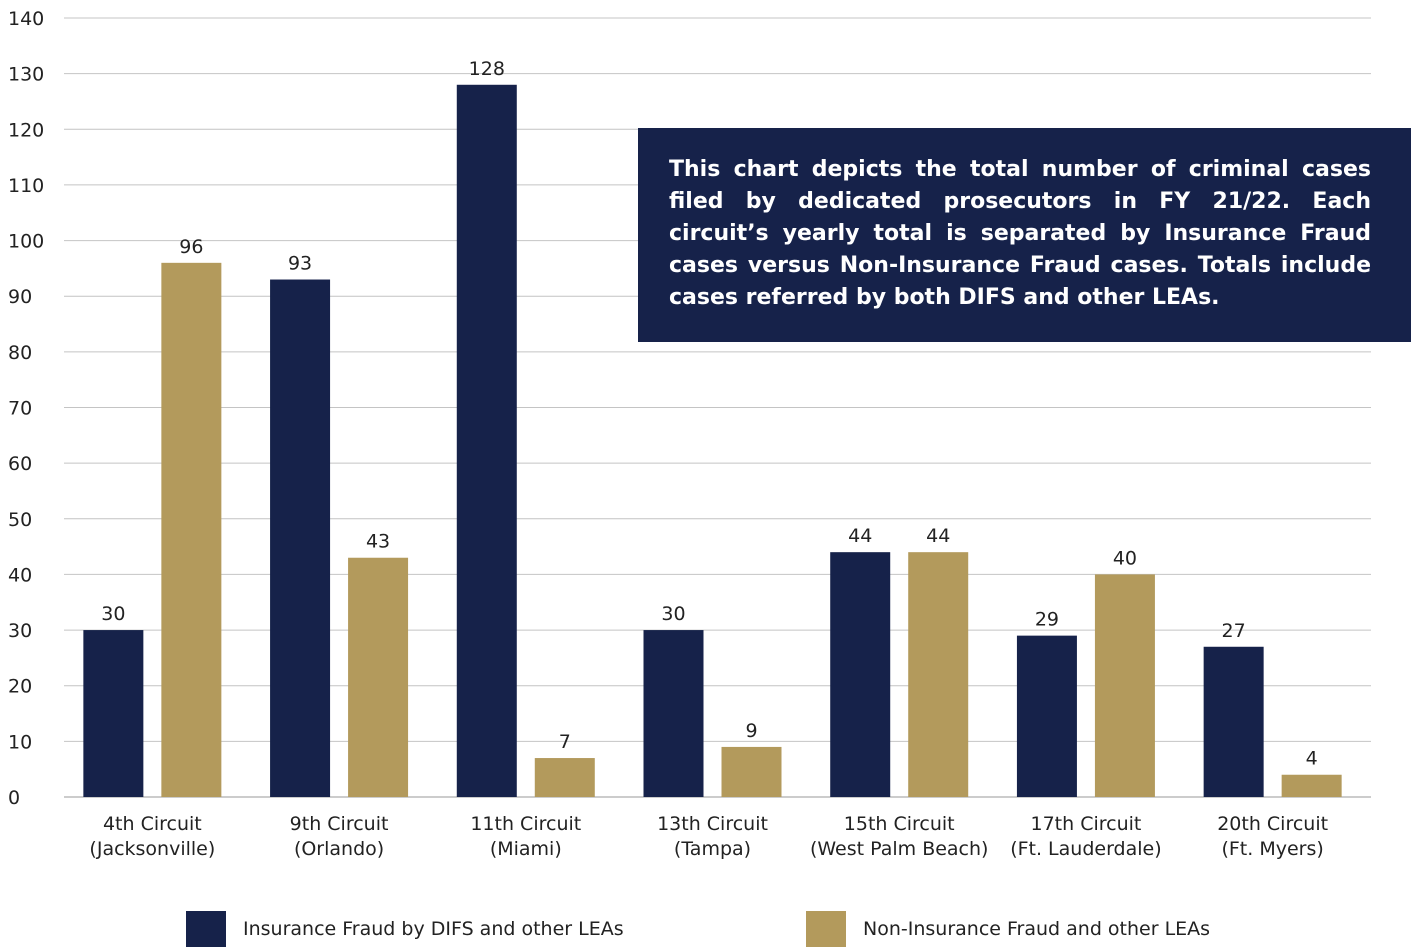 The height and width of the screenshot is (947, 1416). Describe the element at coordinates (26, 186) in the screenshot. I see `y-tick-label: 110` at that location.